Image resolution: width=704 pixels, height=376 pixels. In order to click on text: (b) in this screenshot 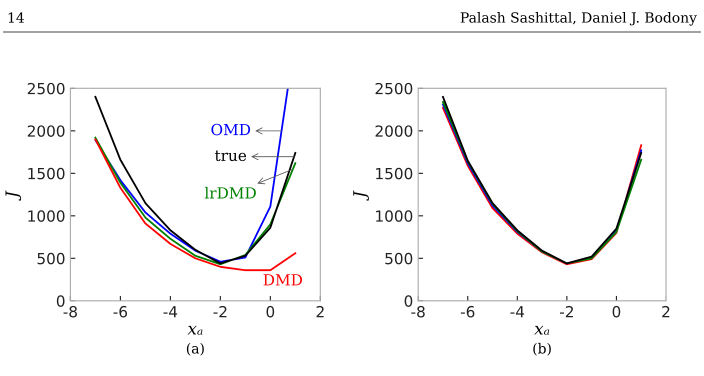, I will do `click(542, 349)`.